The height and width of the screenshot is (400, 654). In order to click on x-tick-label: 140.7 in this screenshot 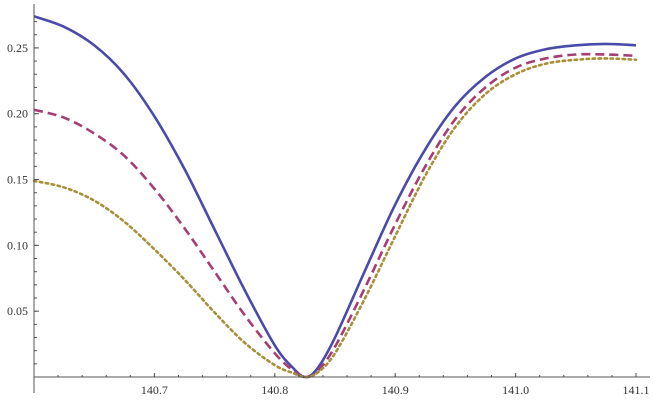, I will do `click(154, 390)`.